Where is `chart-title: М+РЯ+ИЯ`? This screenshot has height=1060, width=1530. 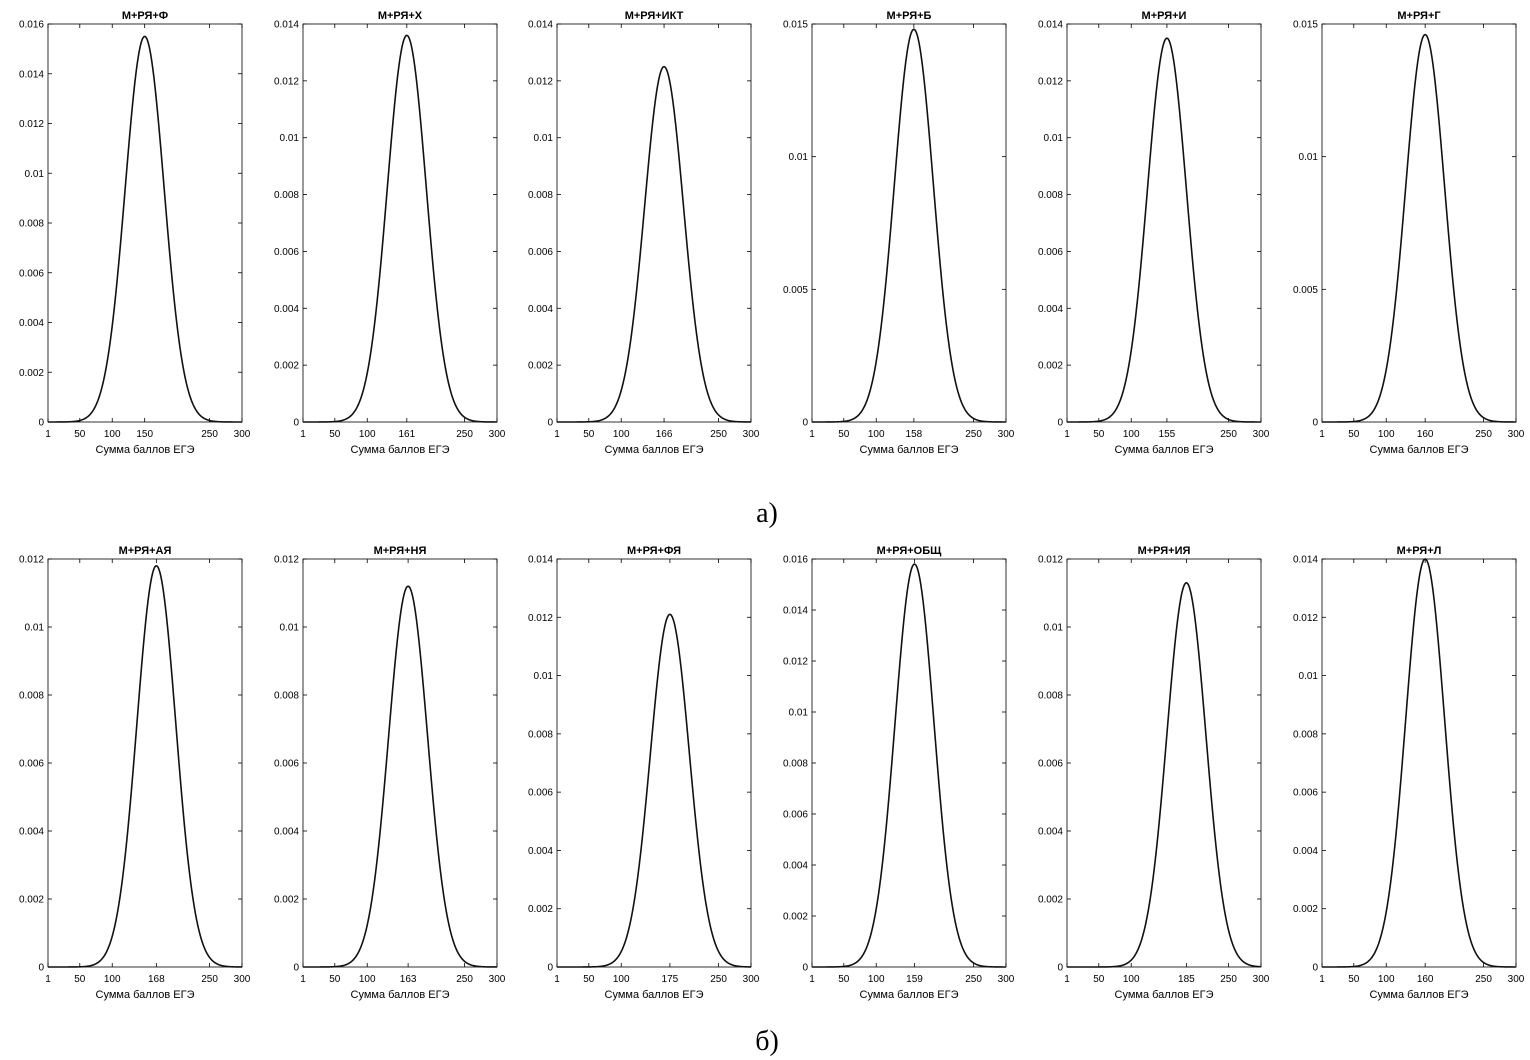
chart-title: М+РЯ+ИЯ is located at coordinates (1164, 551).